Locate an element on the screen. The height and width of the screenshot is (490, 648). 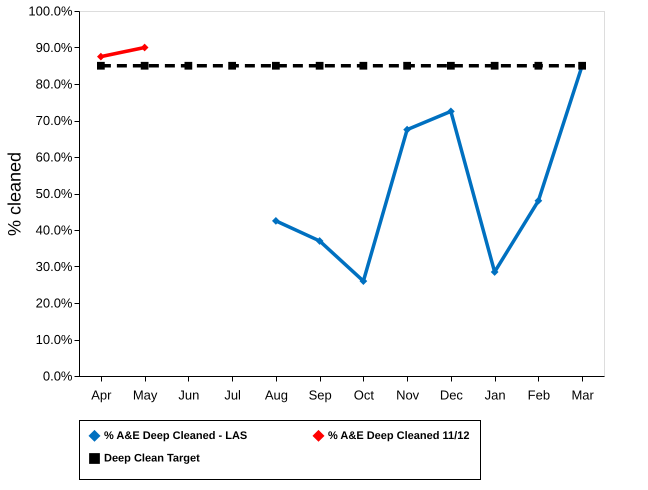
y-tick-label: 90.0% is located at coordinates (54, 47).